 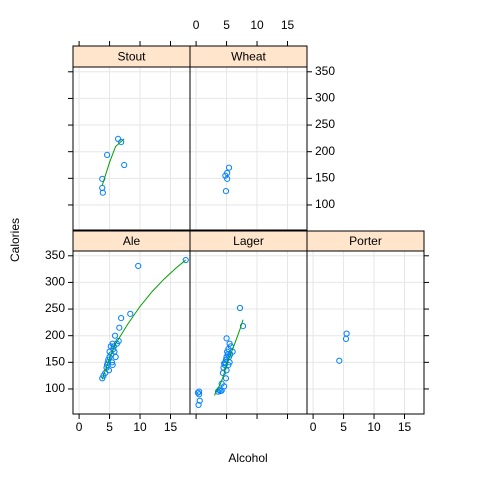 What do you see at coordinates (248, 241) in the screenshot?
I see `strip-label: Lager` at bounding box center [248, 241].